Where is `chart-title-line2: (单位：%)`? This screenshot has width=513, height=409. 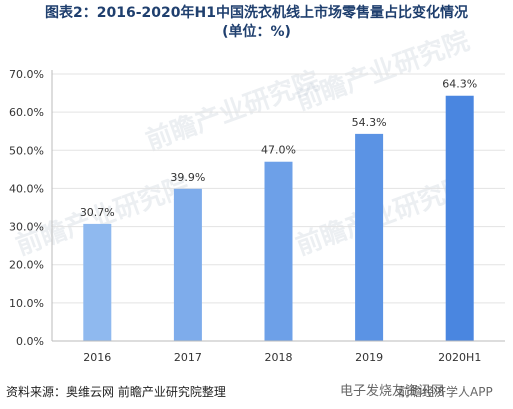
chart-title-line2: (单位：%) is located at coordinates (256, 32).